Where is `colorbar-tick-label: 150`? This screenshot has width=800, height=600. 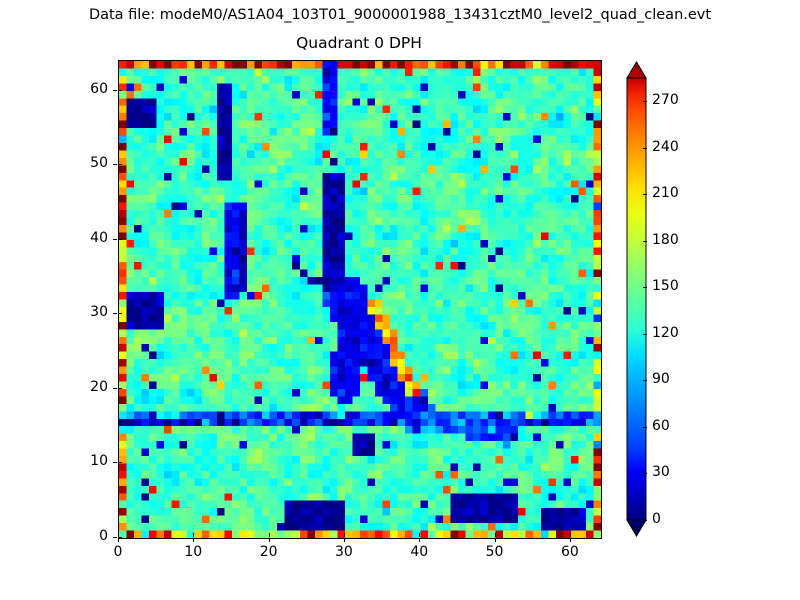 colorbar-tick-label: 150 is located at coordinates (665, 286).